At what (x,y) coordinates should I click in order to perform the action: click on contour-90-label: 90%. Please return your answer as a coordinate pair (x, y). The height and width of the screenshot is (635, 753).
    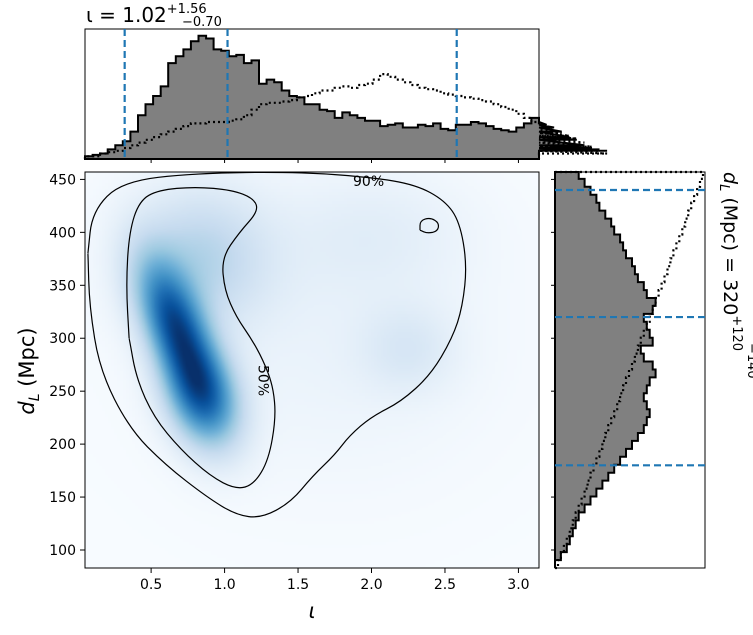
    Looking at the image, I should click on (368, 182).